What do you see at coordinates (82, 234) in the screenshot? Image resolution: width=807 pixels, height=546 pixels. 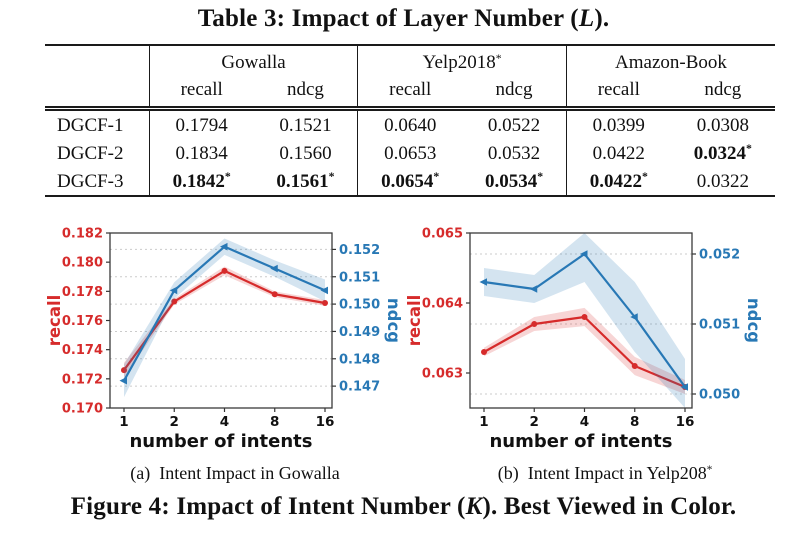 I see `svg-text: 0.182` at bounding box center [82, 234].